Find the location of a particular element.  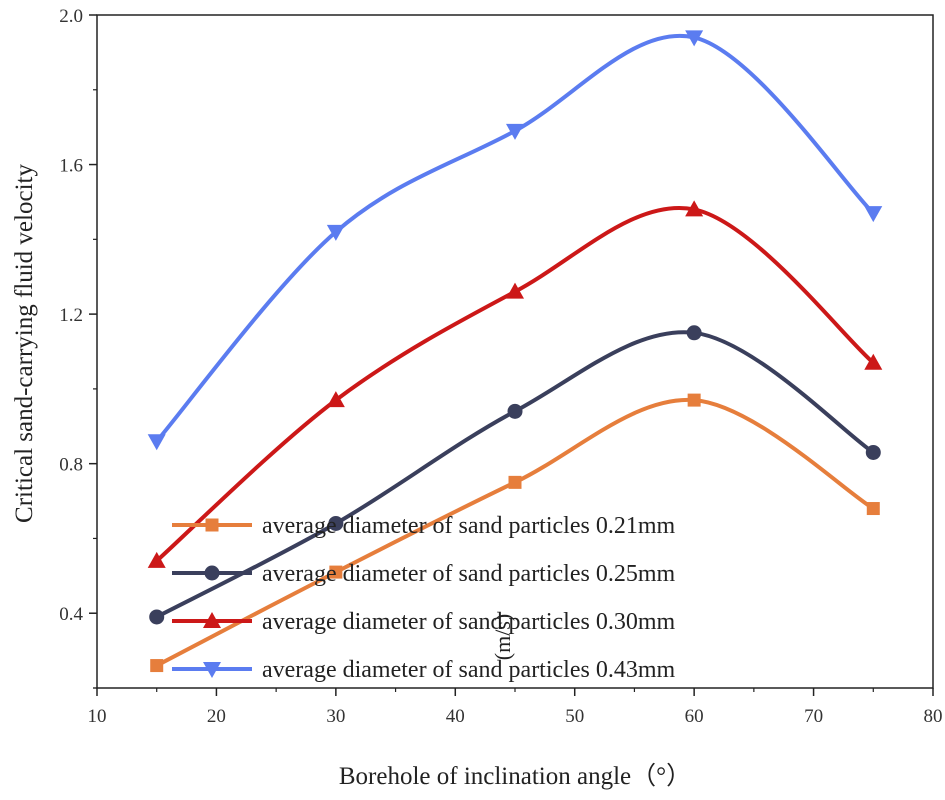

x-tick-label: 80 is located at coordinates (933, 716).